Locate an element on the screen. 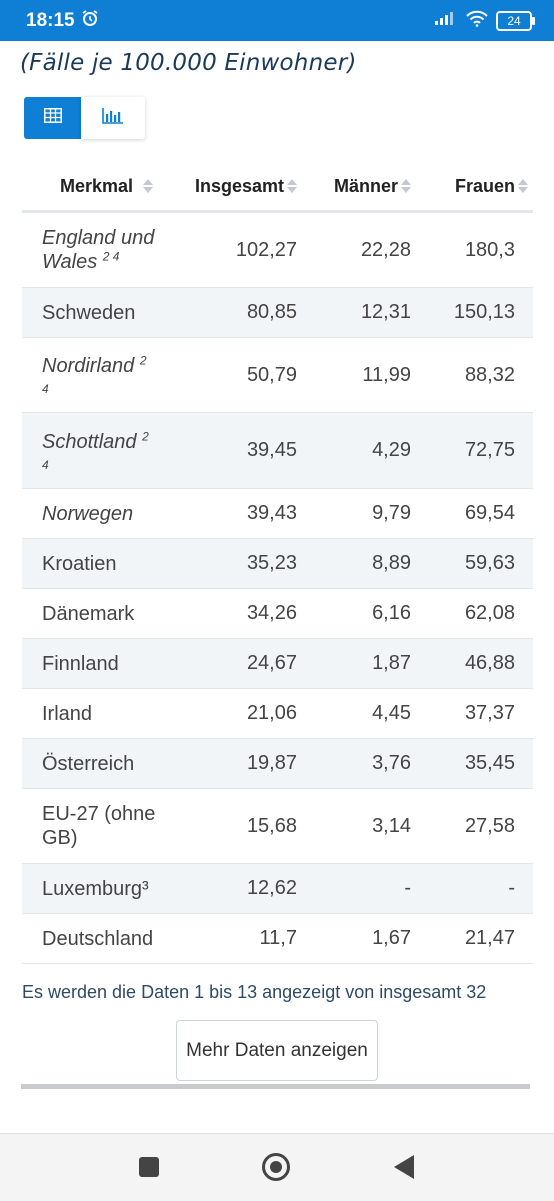 The width and height of the screenshot is (554, 1201). table-icon is located at coordinates (52, 118).